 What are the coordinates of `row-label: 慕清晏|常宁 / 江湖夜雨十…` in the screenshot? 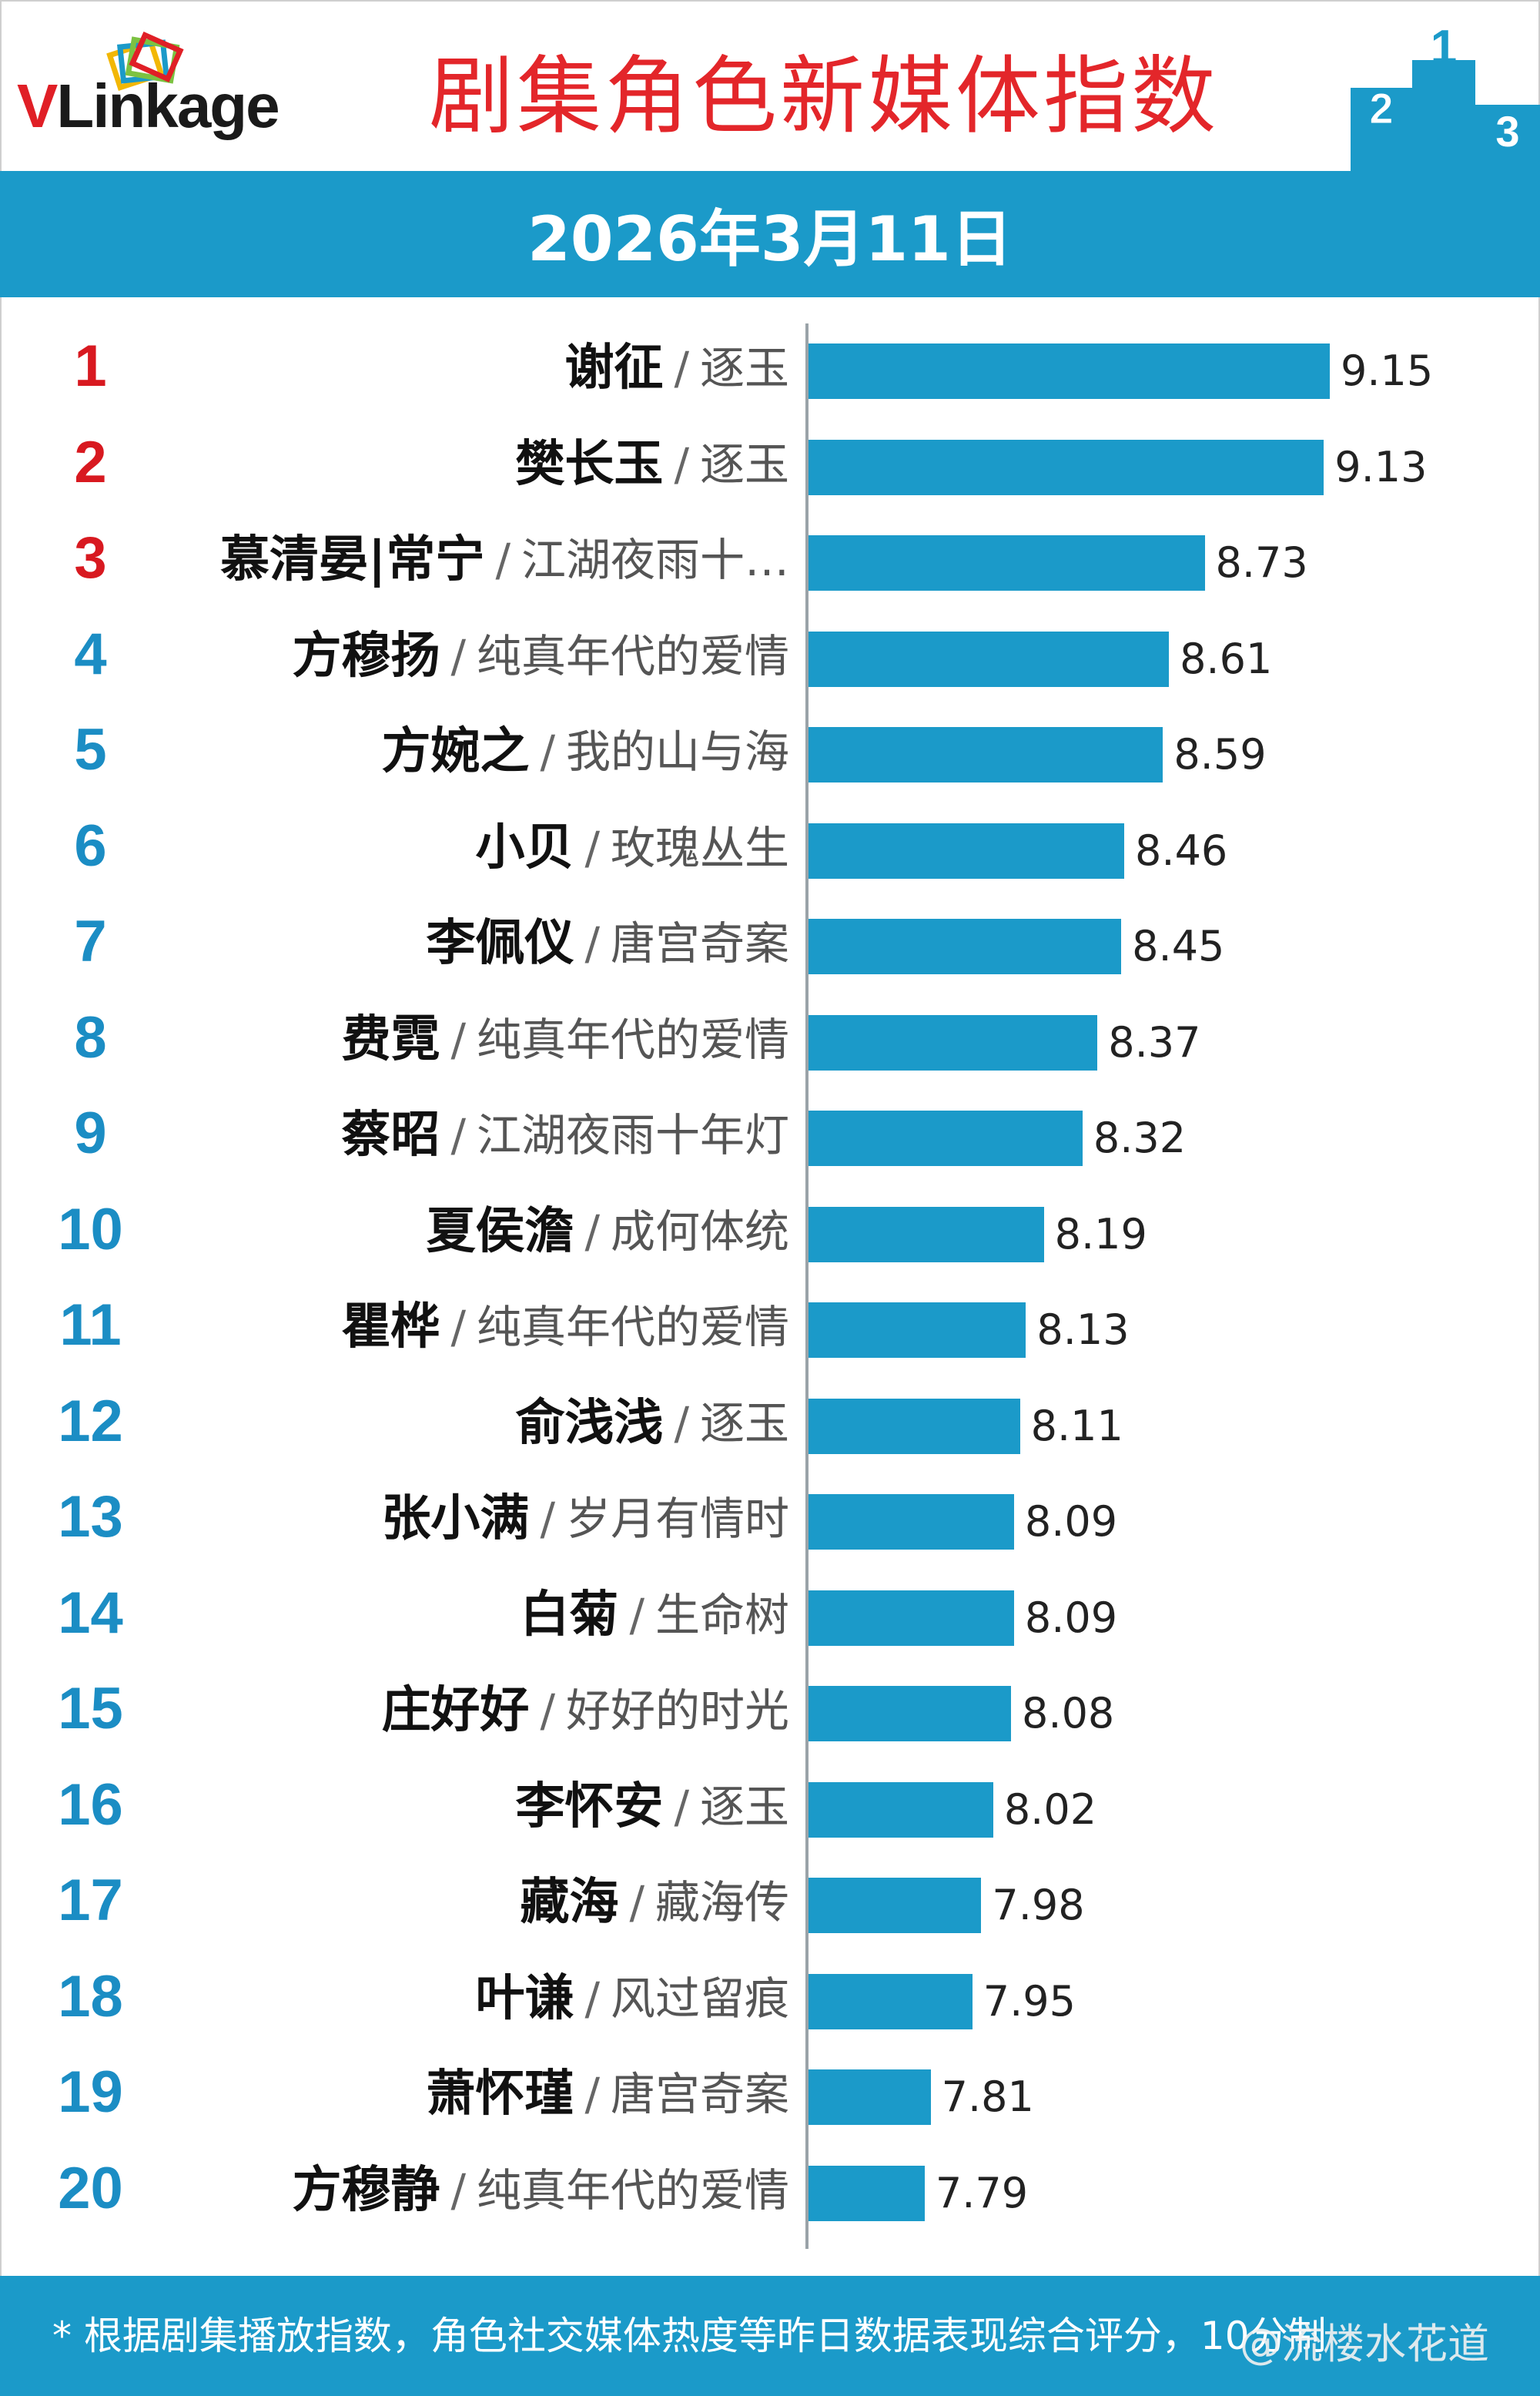 It's located at (504, 560).